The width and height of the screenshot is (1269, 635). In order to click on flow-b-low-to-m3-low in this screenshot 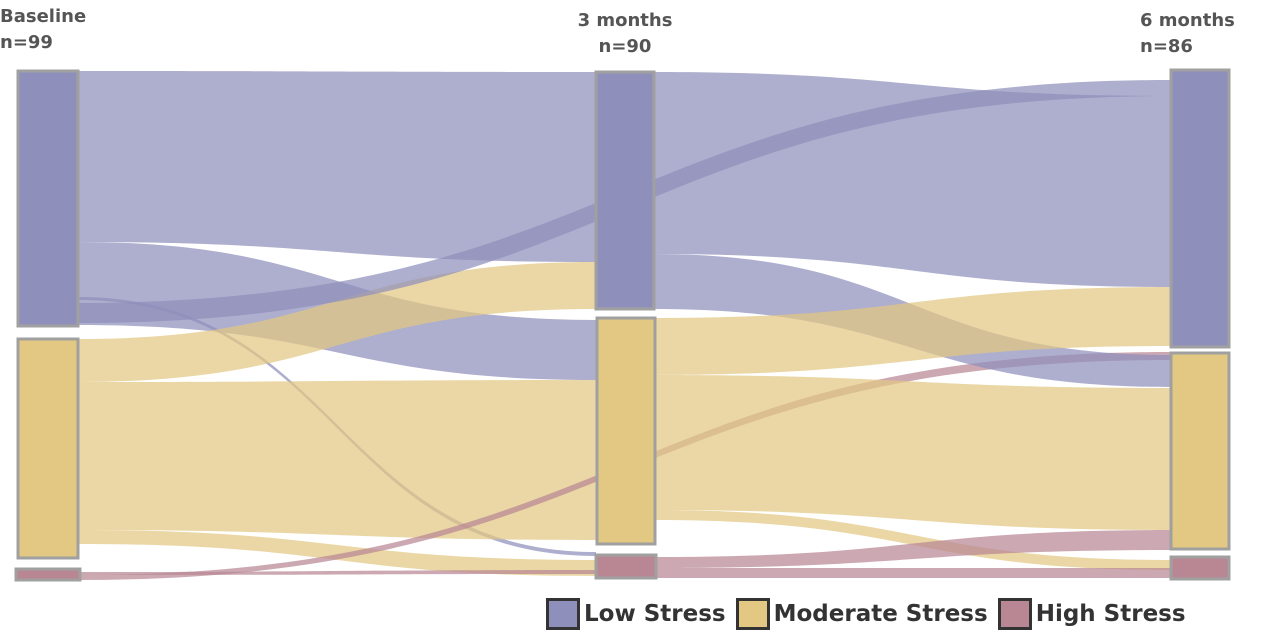, I will do `click(337, 166)`.